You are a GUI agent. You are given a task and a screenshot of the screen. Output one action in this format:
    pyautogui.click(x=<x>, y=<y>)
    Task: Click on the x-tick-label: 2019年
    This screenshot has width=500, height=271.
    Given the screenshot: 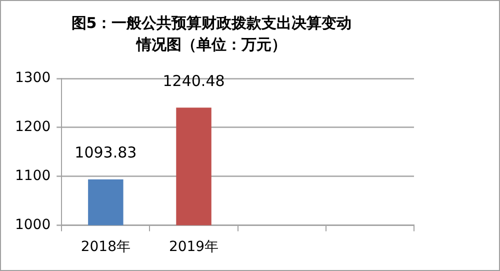 What is the action you would take?
    pyautogui.click(x=193, y=247)
    